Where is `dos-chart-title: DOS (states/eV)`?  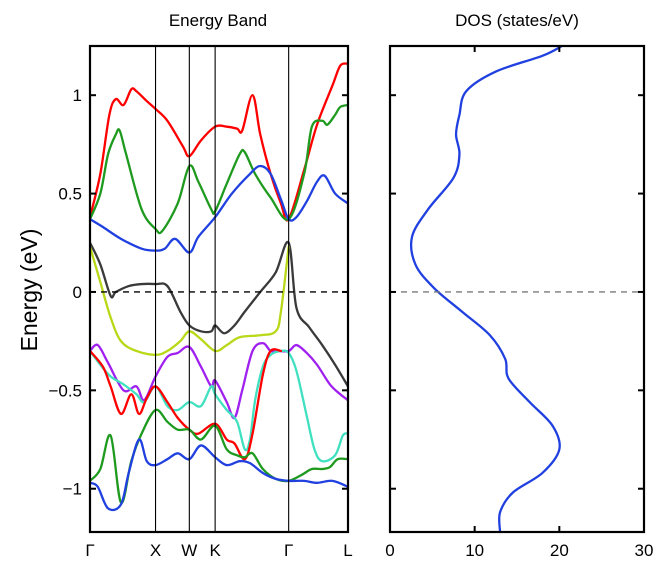 dos-chart-title: DOS (states/eV) is located at coordinates (517, 20).